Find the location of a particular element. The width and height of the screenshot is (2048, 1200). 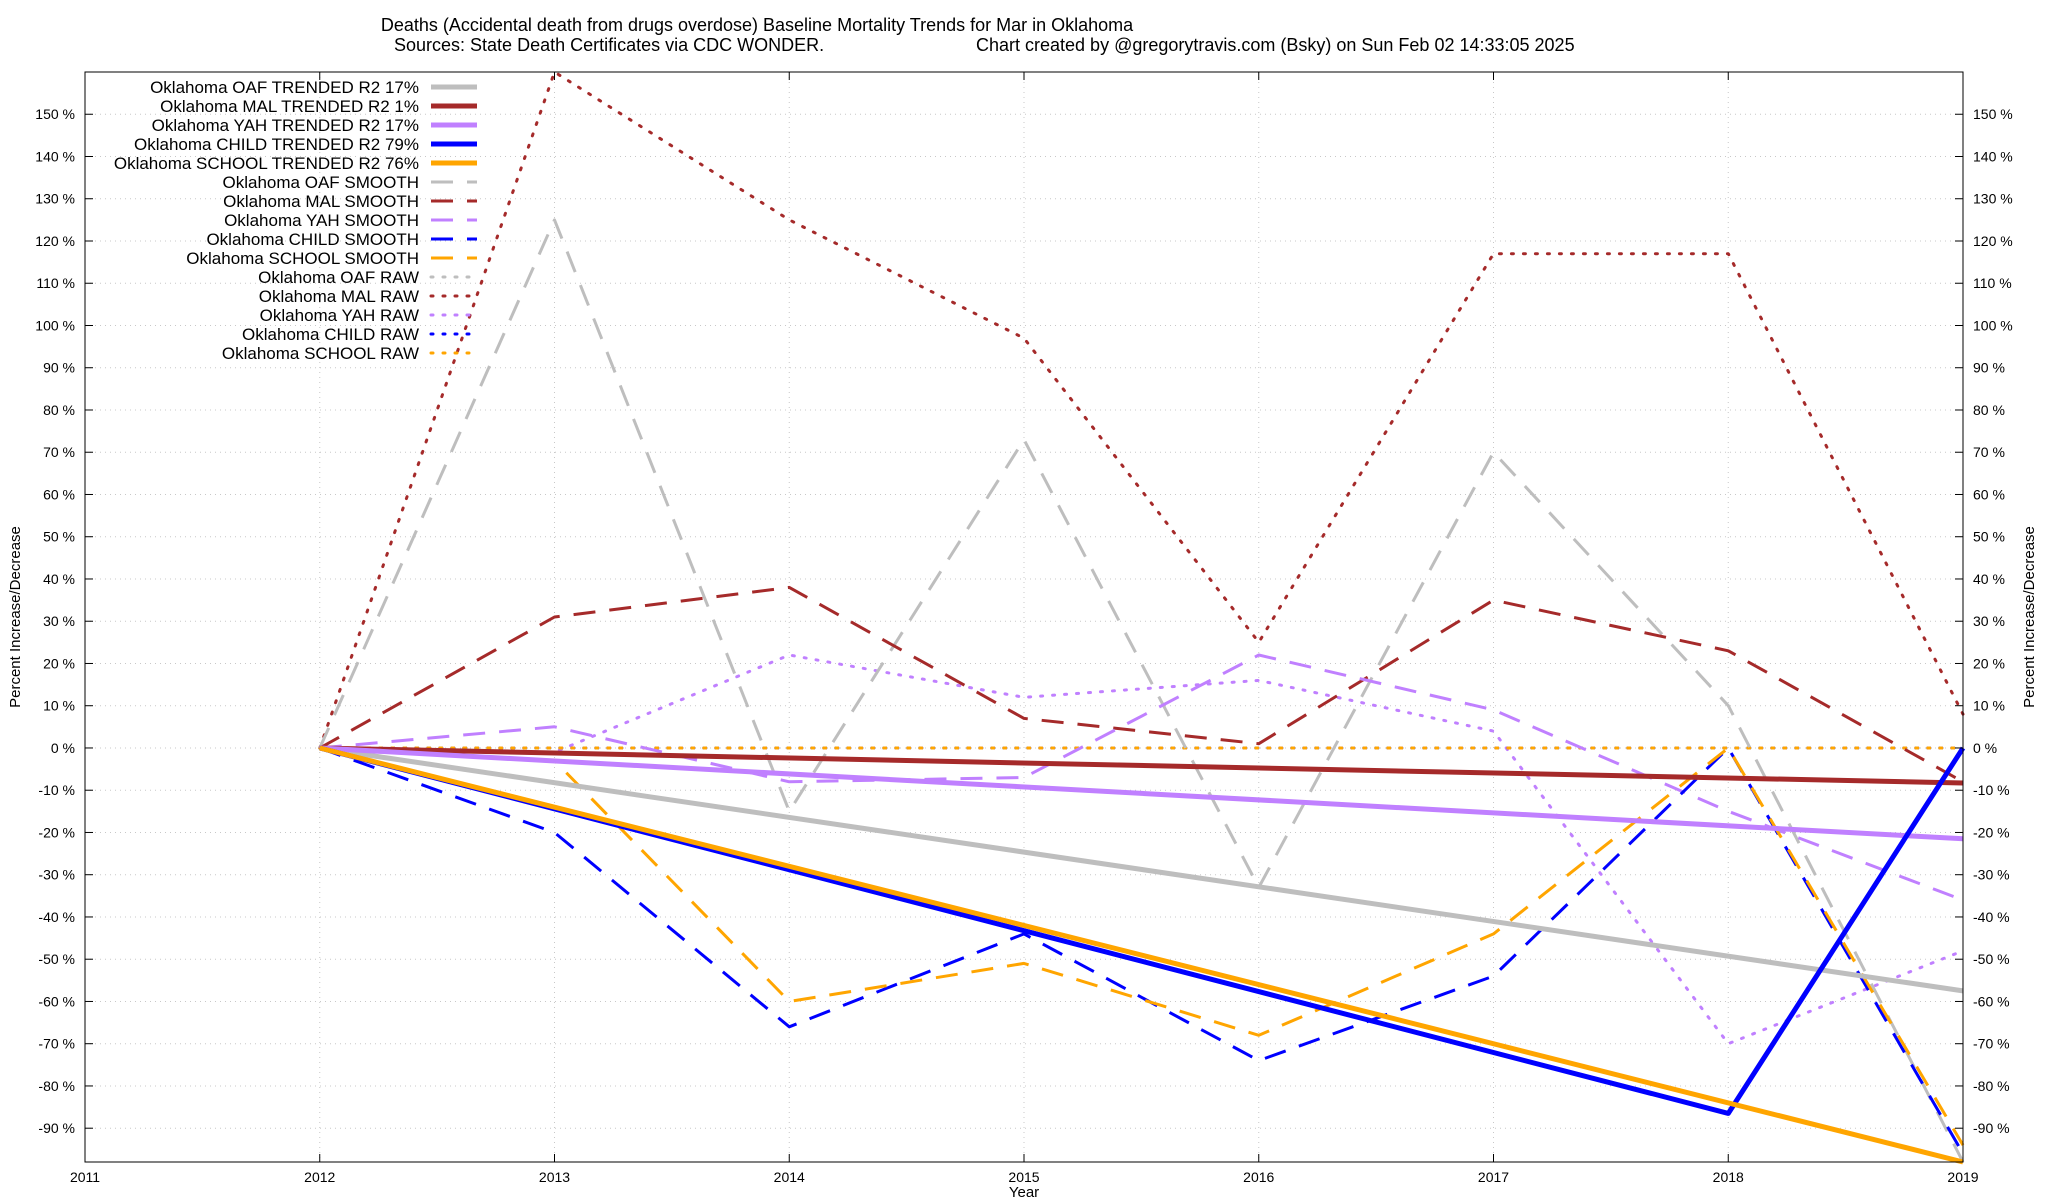

legend-label: Oklahoma YAH RAW is located at coordinates (339, 315).